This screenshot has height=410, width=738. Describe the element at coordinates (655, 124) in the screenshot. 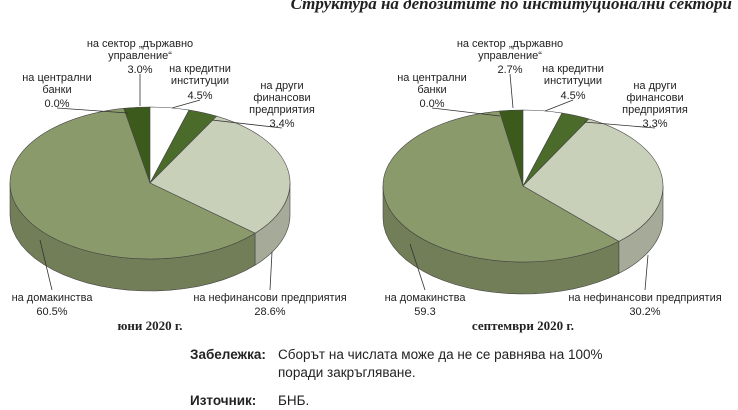

I see `slice-value: 3.3%` at that location.